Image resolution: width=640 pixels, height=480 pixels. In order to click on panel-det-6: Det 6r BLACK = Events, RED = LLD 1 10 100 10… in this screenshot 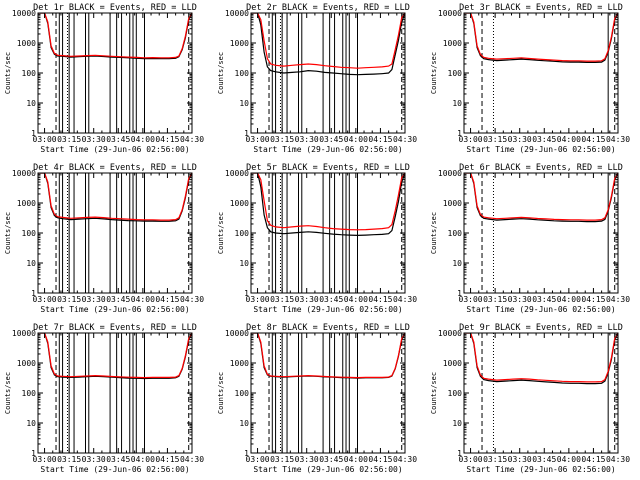, I will do `click(530, 238)`.